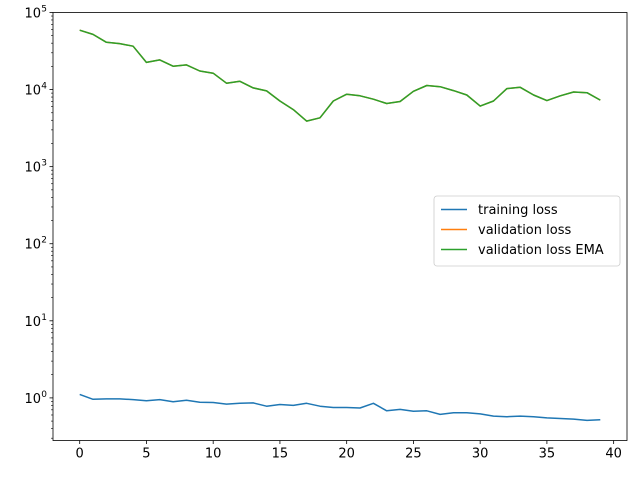  I want to click on x-tick-label: 25, so click(413, 454).